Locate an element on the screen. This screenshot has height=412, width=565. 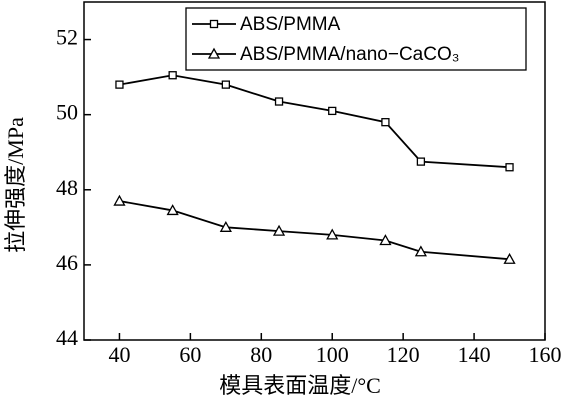
legend-box is located at coordinates (356, 39).